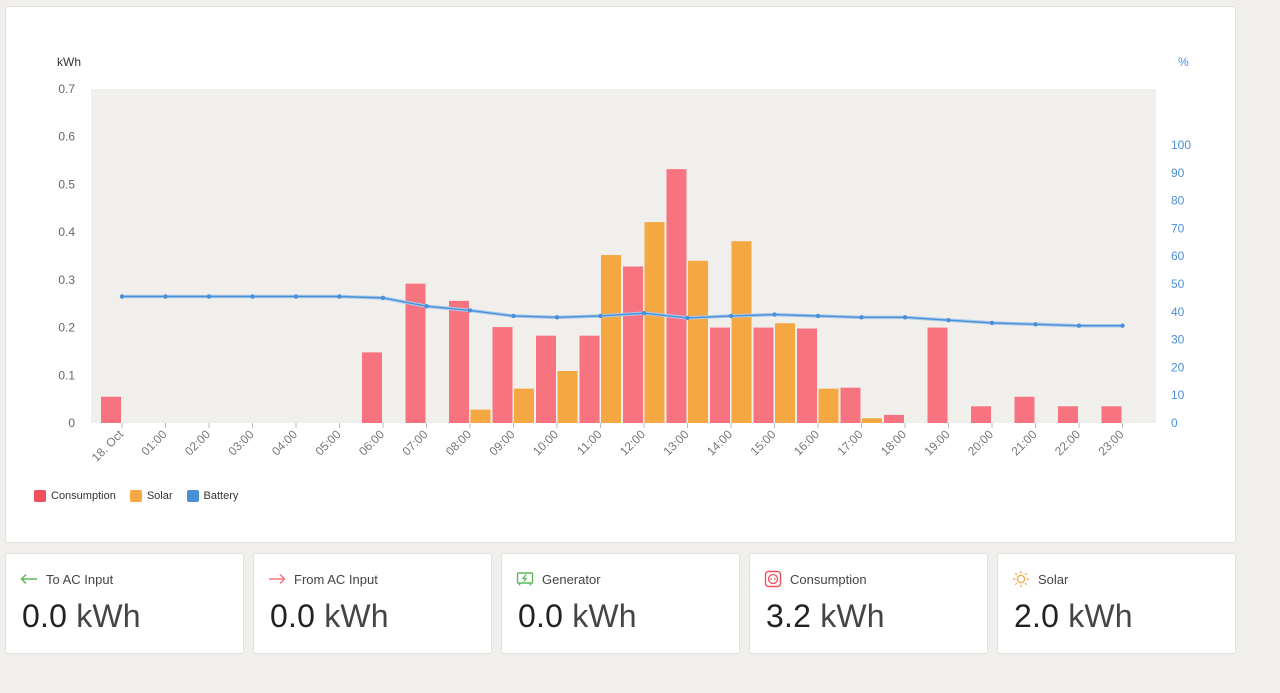 The width and height of the screenshot is (1280, 693). I want to click on y-tick-label: 0.6, so click(66, 137).